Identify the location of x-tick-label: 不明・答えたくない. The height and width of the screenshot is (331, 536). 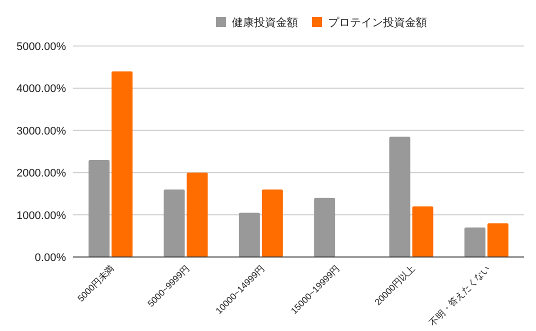
(459, 295).